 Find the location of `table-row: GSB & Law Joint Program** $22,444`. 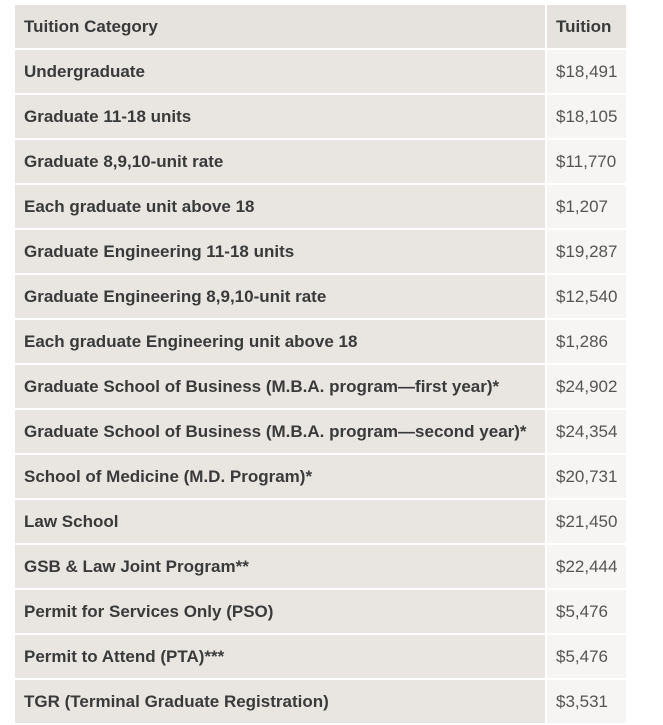

table-row: GSB & Law Joint Program** $22,444 is located at coordinates (321, 566).